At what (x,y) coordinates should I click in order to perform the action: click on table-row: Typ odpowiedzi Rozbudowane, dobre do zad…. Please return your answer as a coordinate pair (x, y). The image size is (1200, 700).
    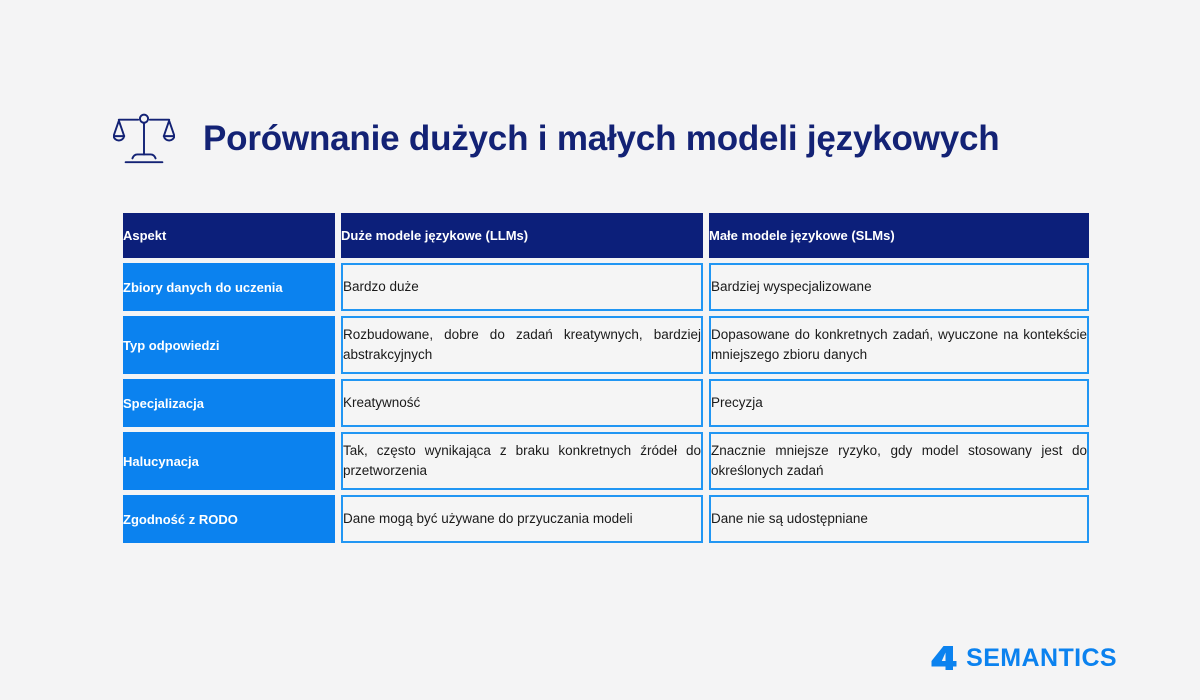
    Looking at the image, I should click on (606, 345).